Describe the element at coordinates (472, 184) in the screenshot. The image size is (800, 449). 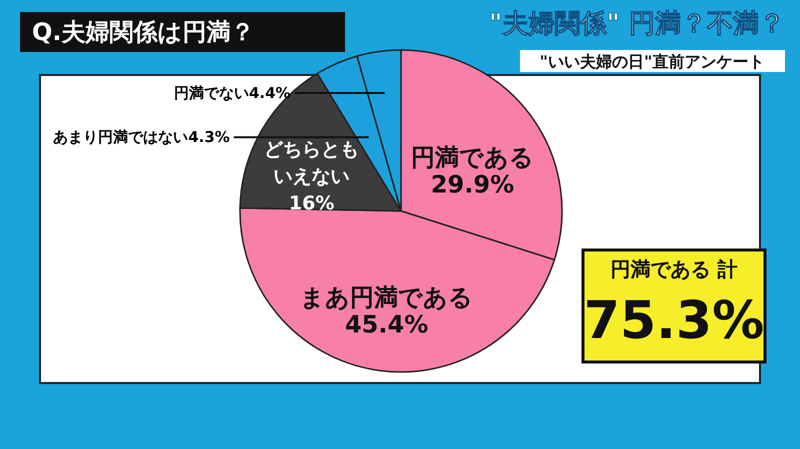
I see `data-label: 29.9%` at that location.